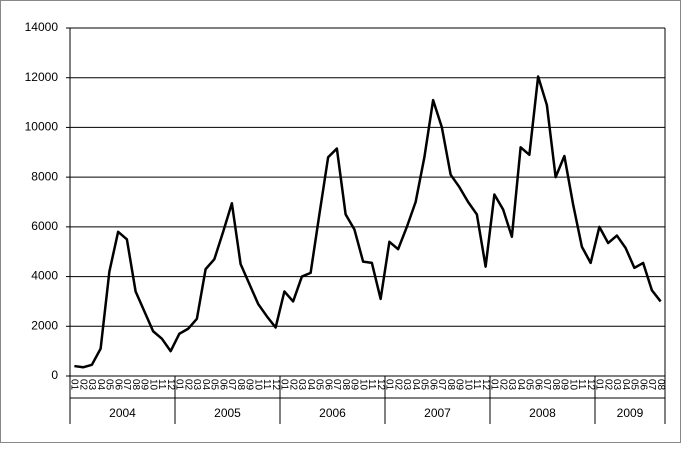 This screenshot has width=682, height=449. I want to click on y-tick-label: 12000, so click(42, 77).